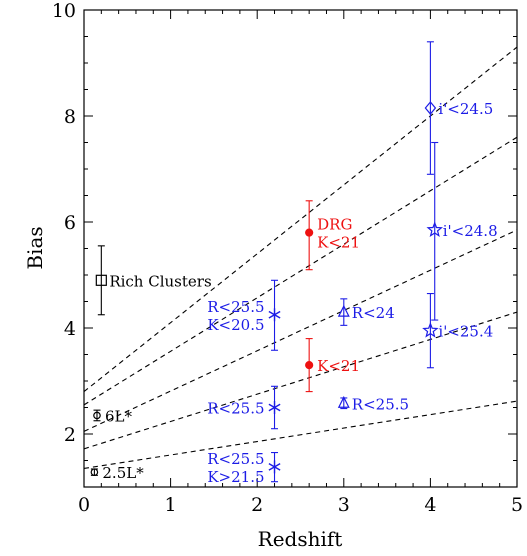 The width and height of the screenshot is (527, 556). What do you see at coordinates (235, 477) in the screenshot?
I see `point-label: K>21.5` at bounding box center [235, 477].